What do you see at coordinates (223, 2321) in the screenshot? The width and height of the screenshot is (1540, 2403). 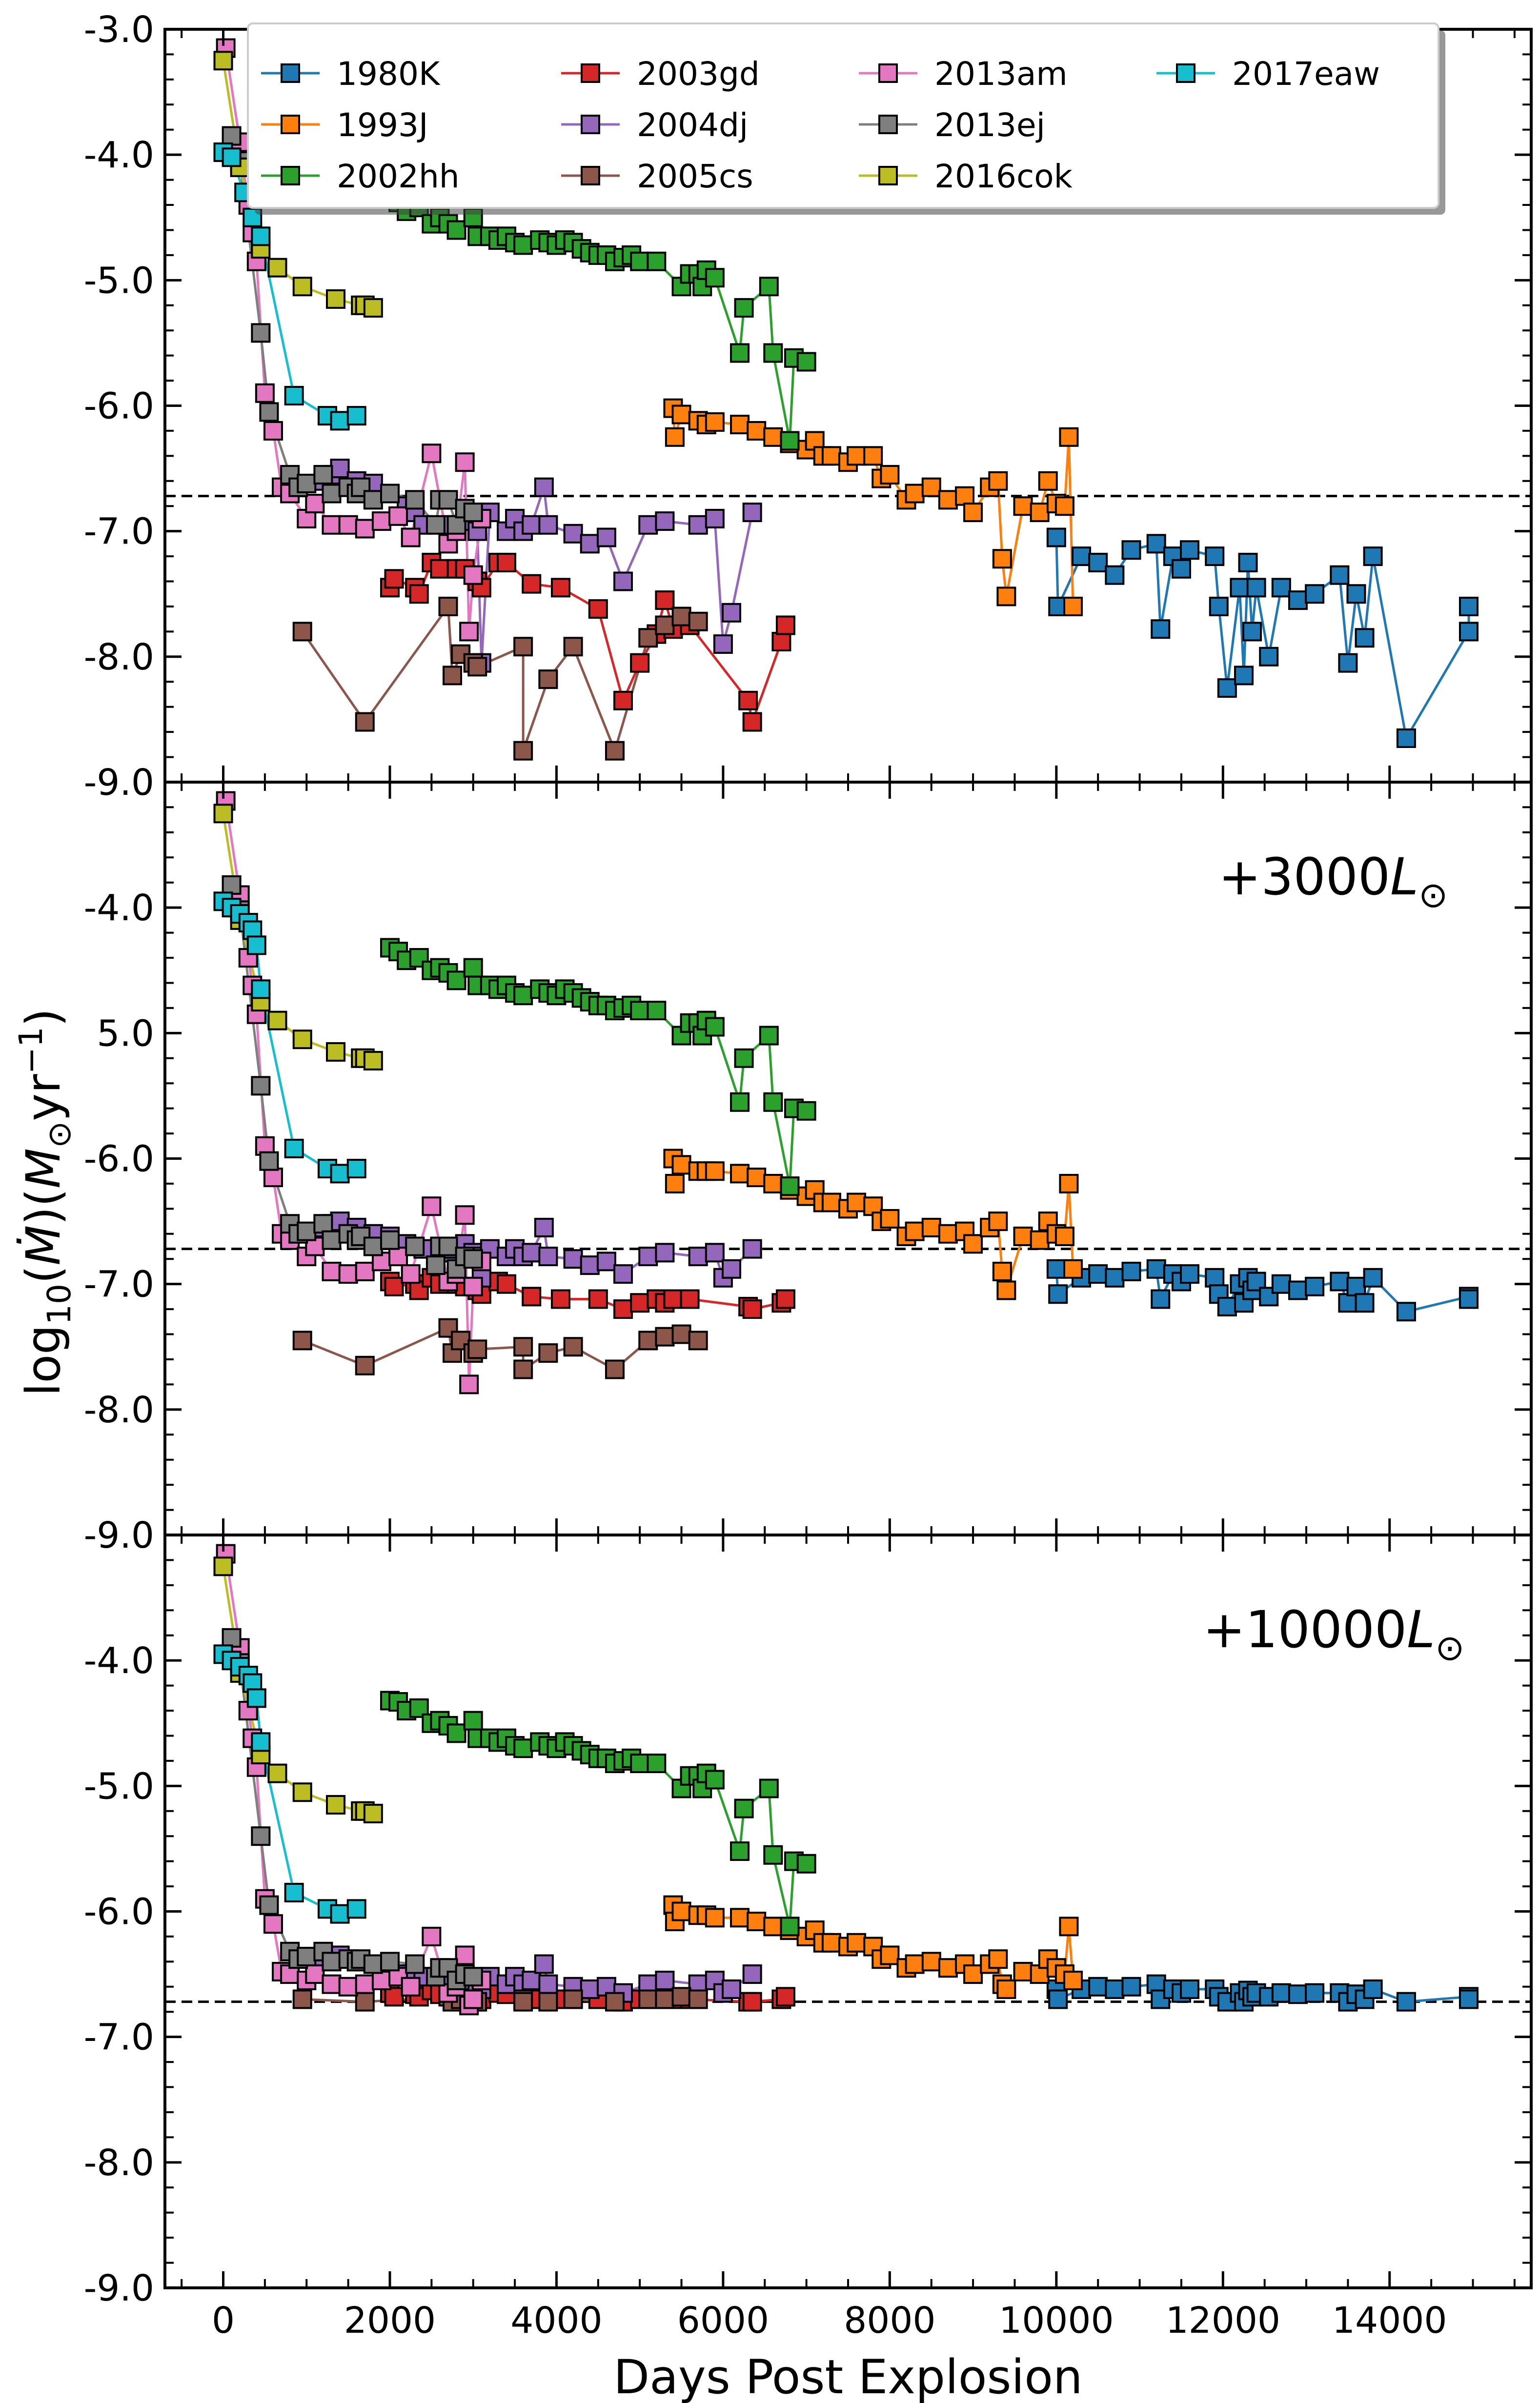 I see `x-tick-label: 0` at bounding box center [223, 2321].